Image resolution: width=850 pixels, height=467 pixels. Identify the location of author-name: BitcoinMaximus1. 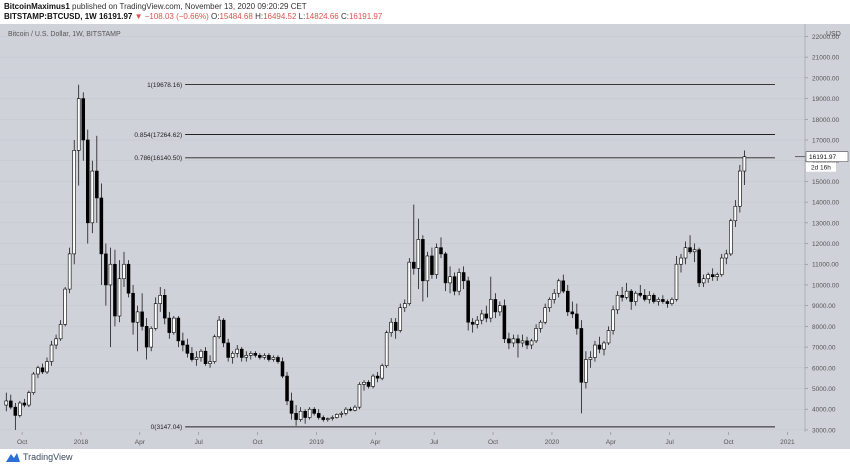
(37, 6).